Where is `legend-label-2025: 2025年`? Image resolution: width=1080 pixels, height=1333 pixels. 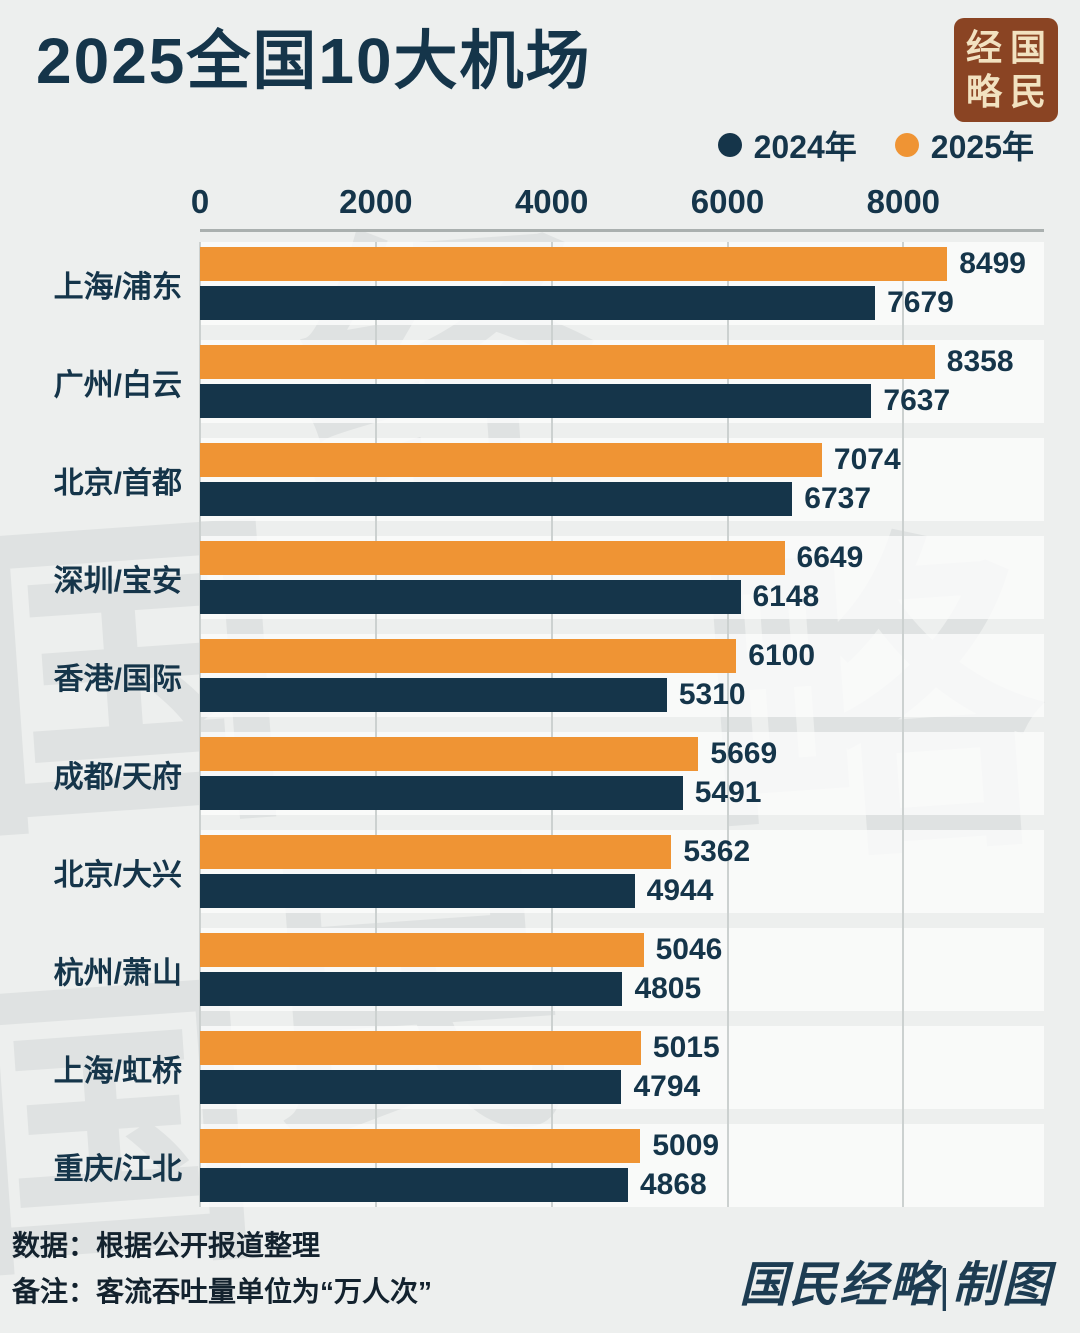 legend-label-2025: 2025年 is located at coordinates (982, 147).